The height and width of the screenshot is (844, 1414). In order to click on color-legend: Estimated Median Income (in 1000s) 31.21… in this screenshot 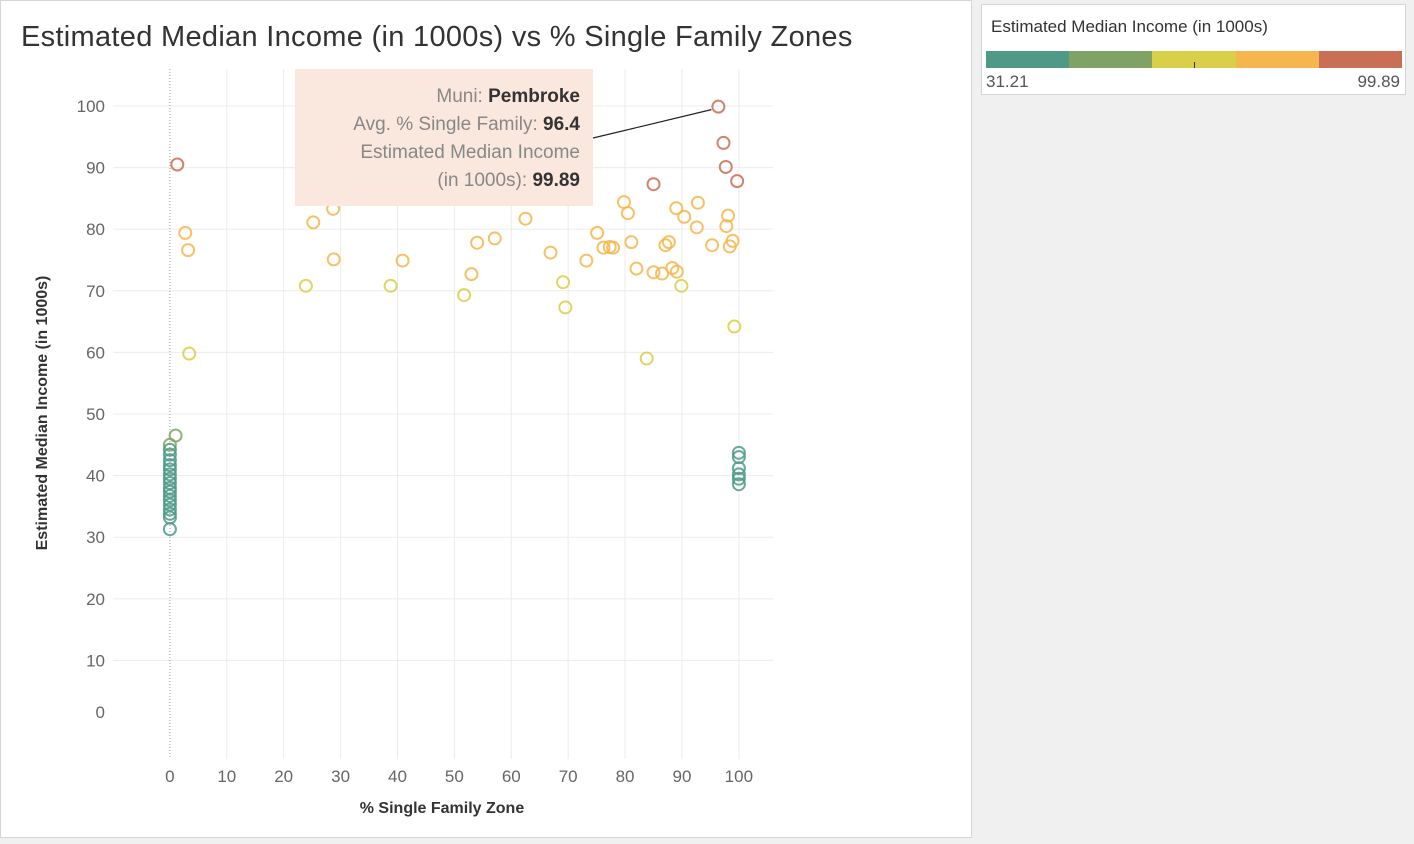, I will do `click(1193, 49)`.